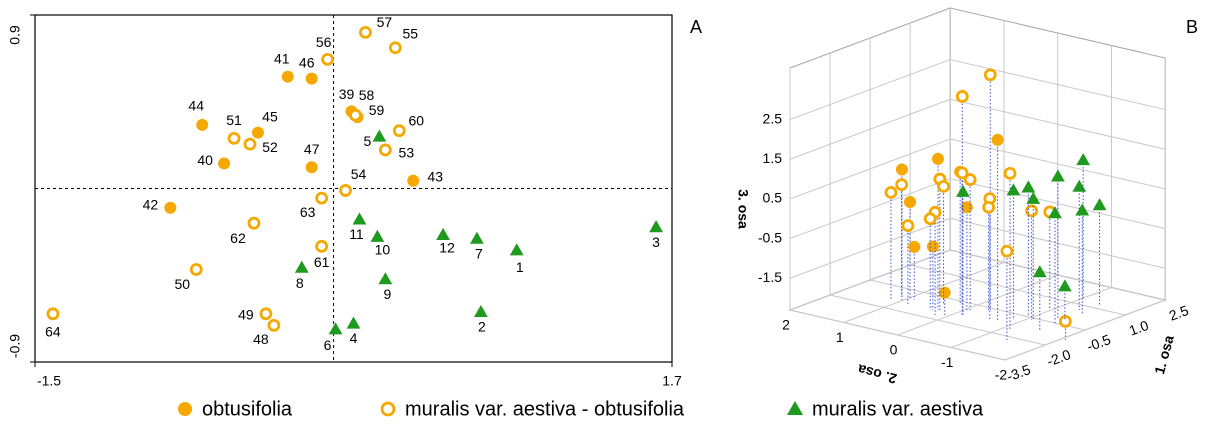  I want to click on z-tick-label: -1.5, so click(770, 277).